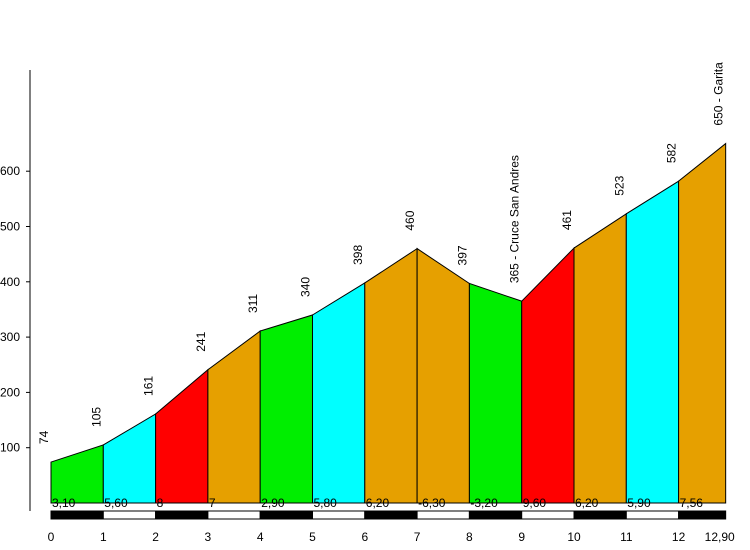 The width and height of the screenshot is (750, 550). Describe the element at coordinates (358, 255) in the screenshot. I see `elevation-label: 398` at that location.